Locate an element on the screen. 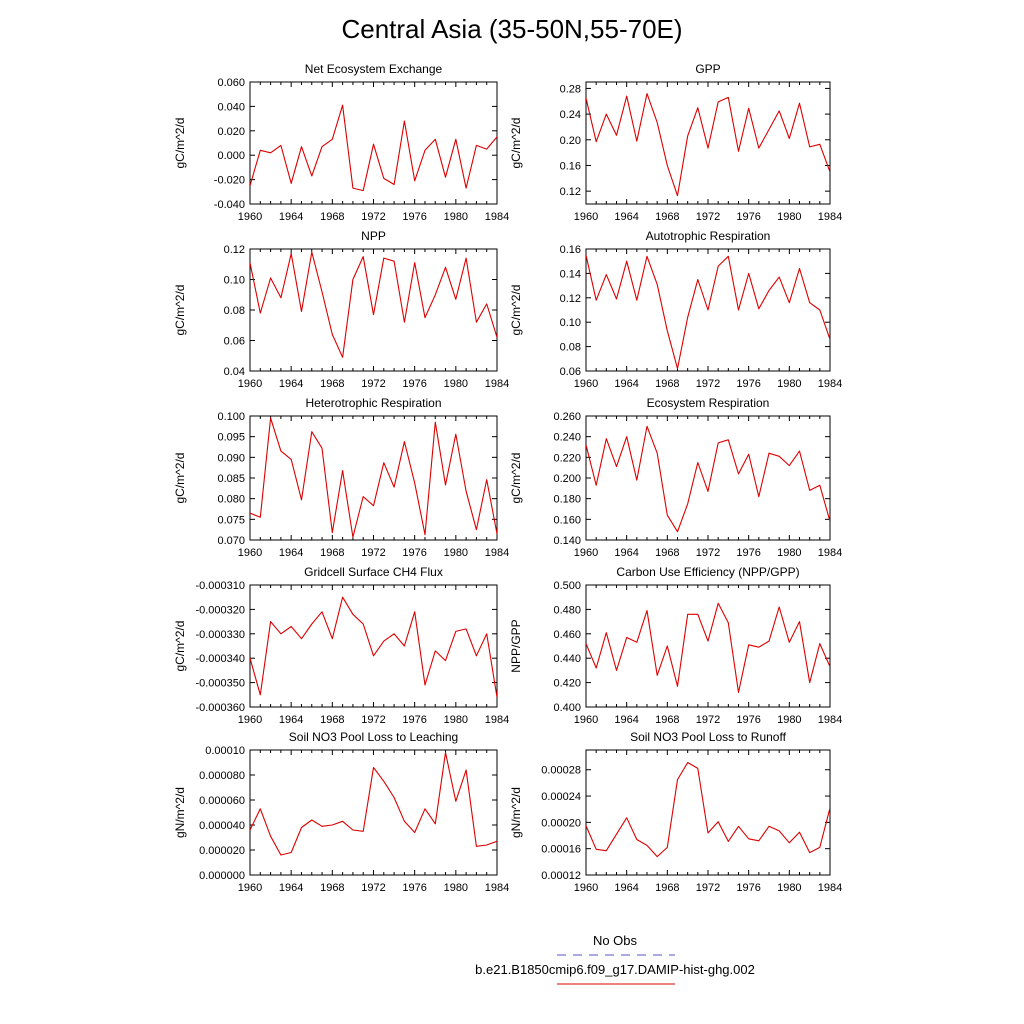  legend is located at coordinates (616, 969).